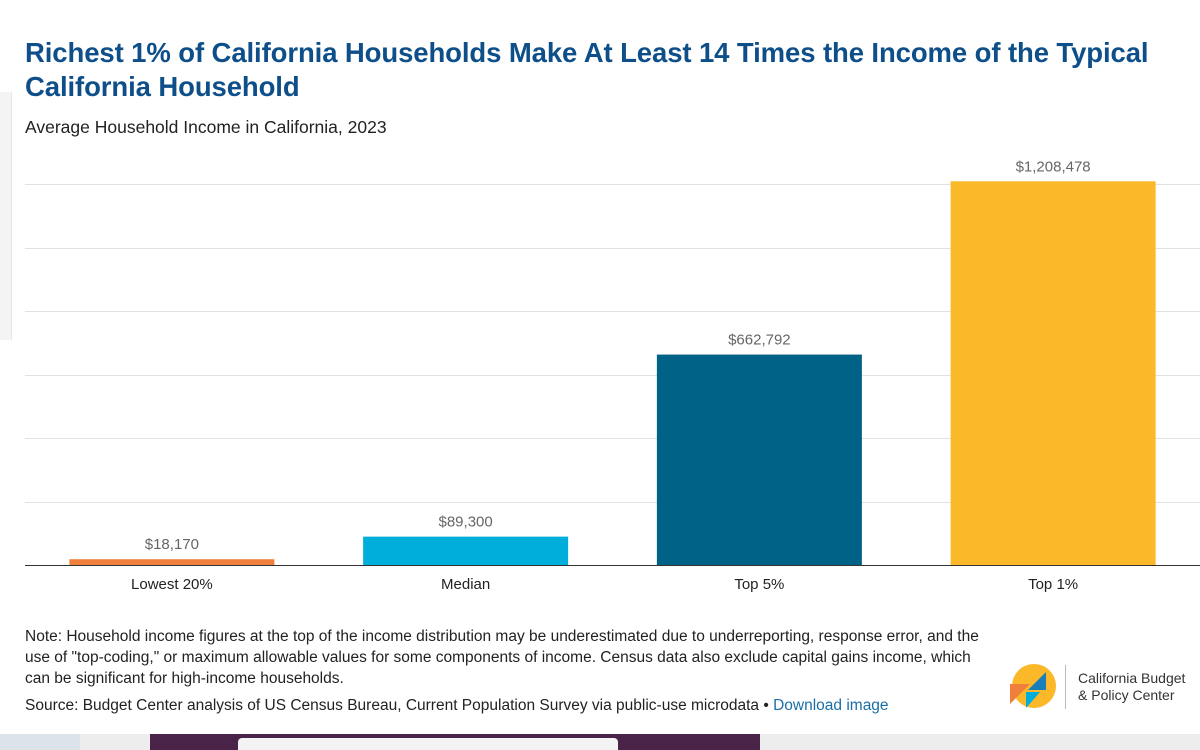 The height and width of the screenshot is (750, 1200). What do you see at coordinates (40, 742) in the screenshot?
I see `bottom-strip-segment-a` at bounding box center [40, 742].